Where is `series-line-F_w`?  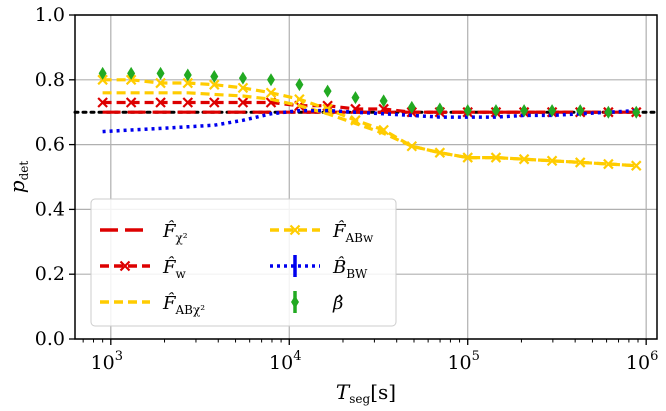 series-line-F_w is located at coordinates (369, 107).